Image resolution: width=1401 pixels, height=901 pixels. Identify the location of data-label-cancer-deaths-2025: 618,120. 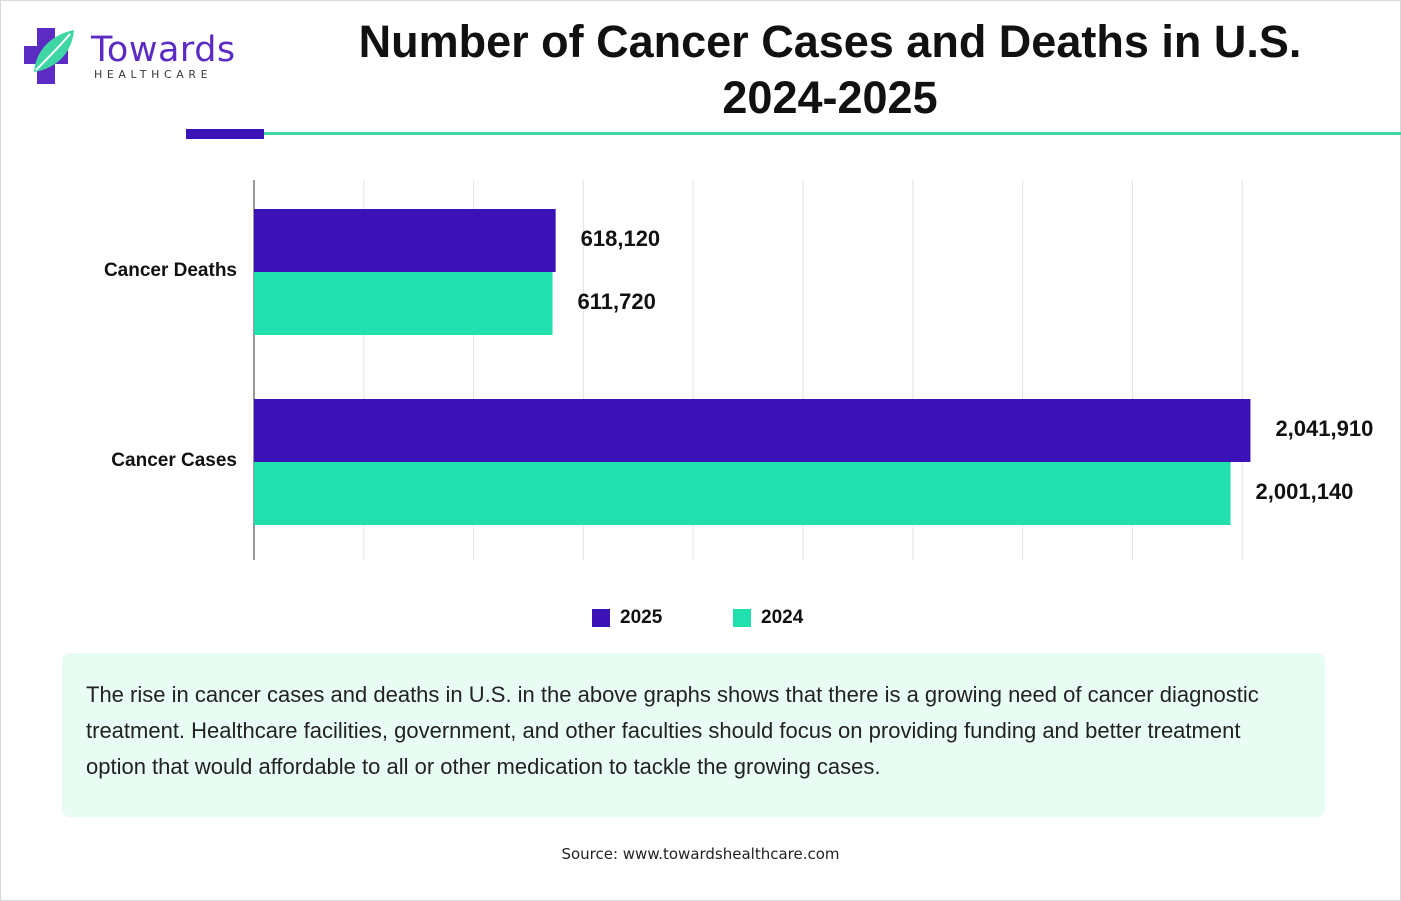
(620, 238).